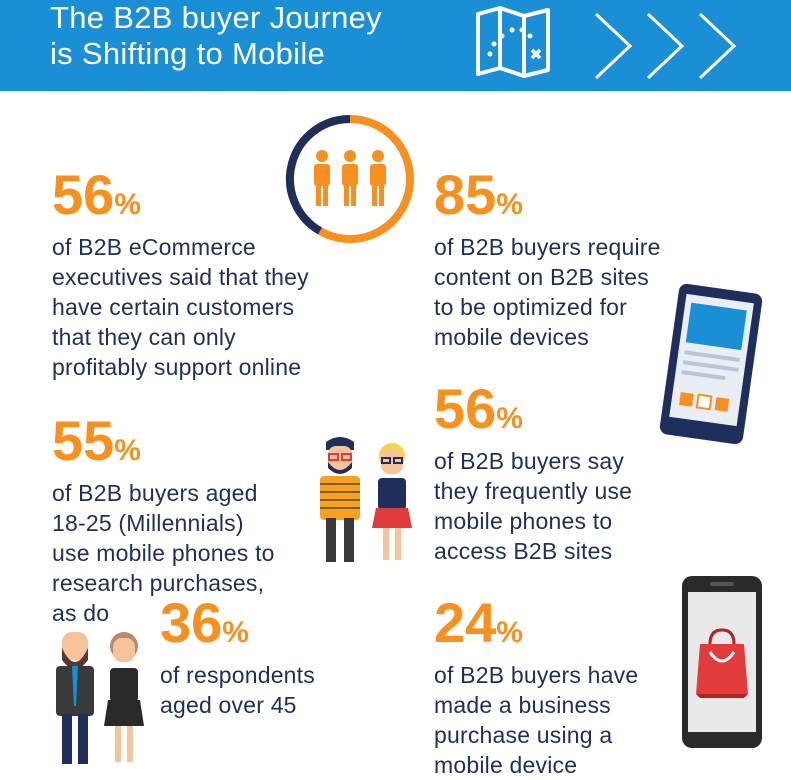 Image resolution: width=791 pixels, height=780 pixels. What do you see at coordinates (465, 622) in the screenshot?
I see `stat-number: 24` at bounding box center [465, 622].